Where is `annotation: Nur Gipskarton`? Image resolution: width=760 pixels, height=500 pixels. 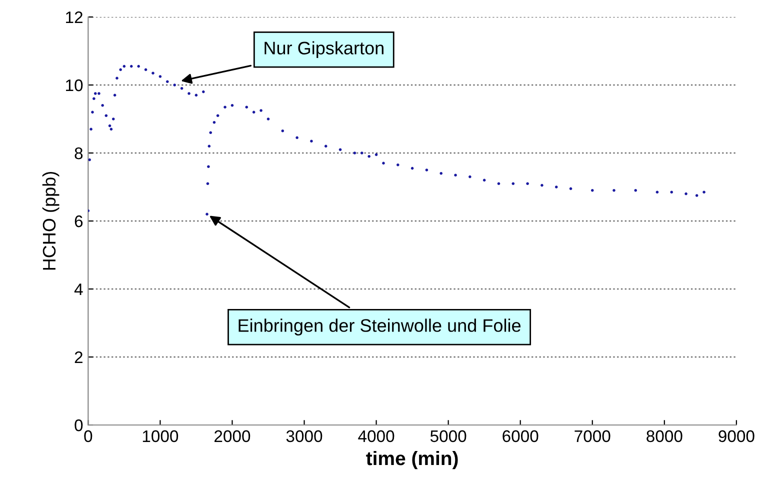
annotation: Nur Gipskarton is located at coordinates (324, 49).